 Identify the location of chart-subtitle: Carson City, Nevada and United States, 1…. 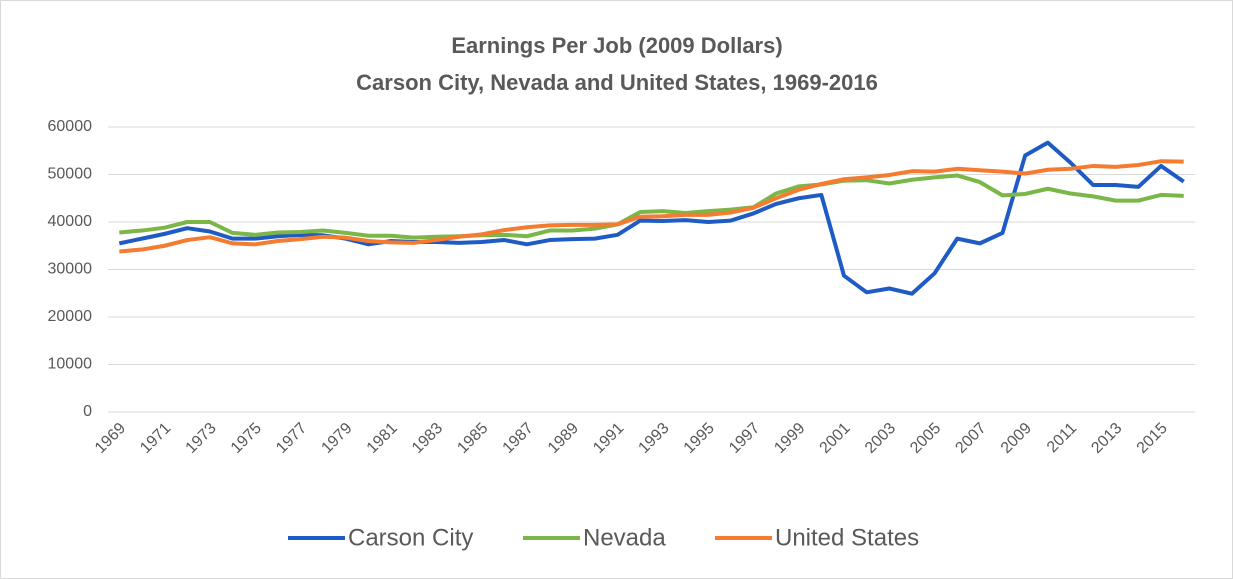
(617, 82).